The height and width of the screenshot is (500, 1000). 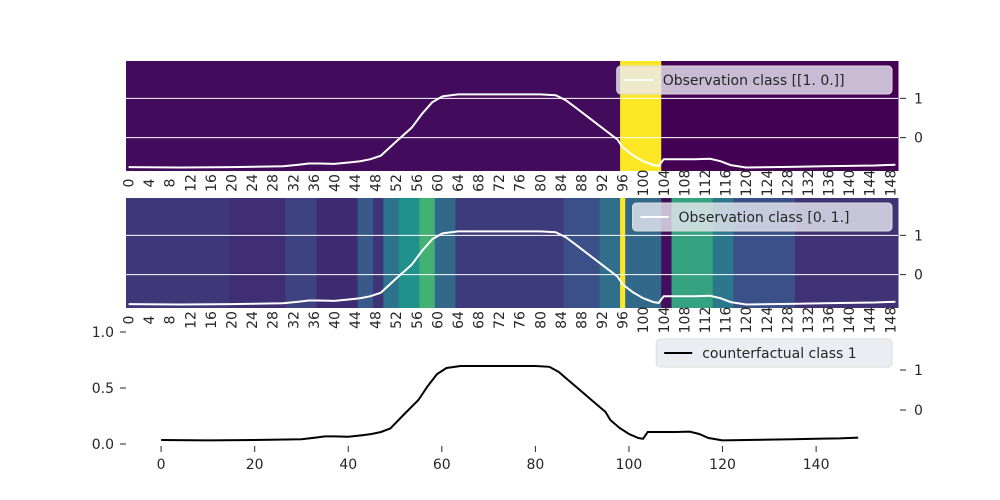 What do you see at coordinates (510, 403) in the screenshot?
I see `counterfactual-line` at bounding box center [510, 403].